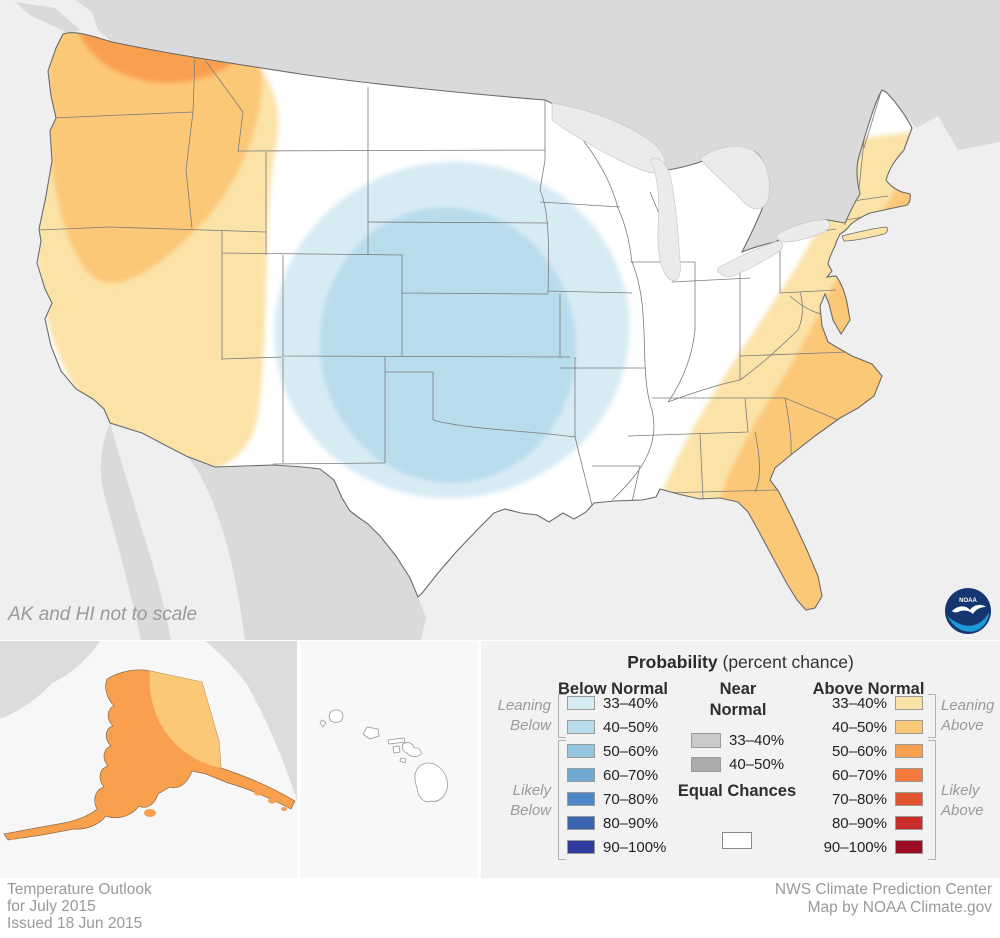 The height and width of the screenshot is (938, 1000). What do you see at coordinates (757, 740) in the screenshot?
I see `near-range-label: 33–40%` at bounding box center [757, 740].